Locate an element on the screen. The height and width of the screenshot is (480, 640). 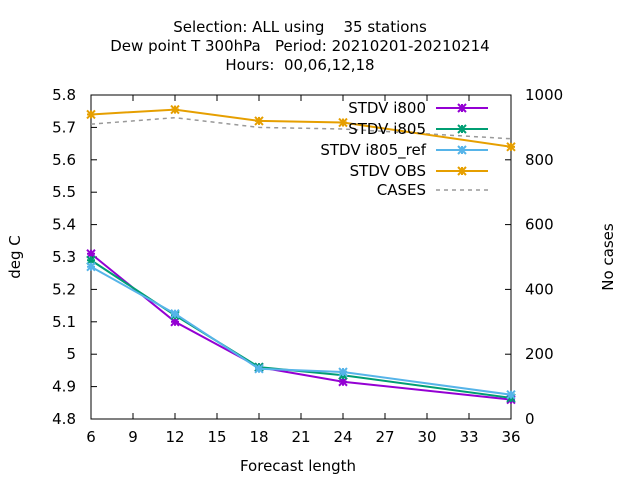
y-tick-label: 5.3 is located at coordinates (64, 257).